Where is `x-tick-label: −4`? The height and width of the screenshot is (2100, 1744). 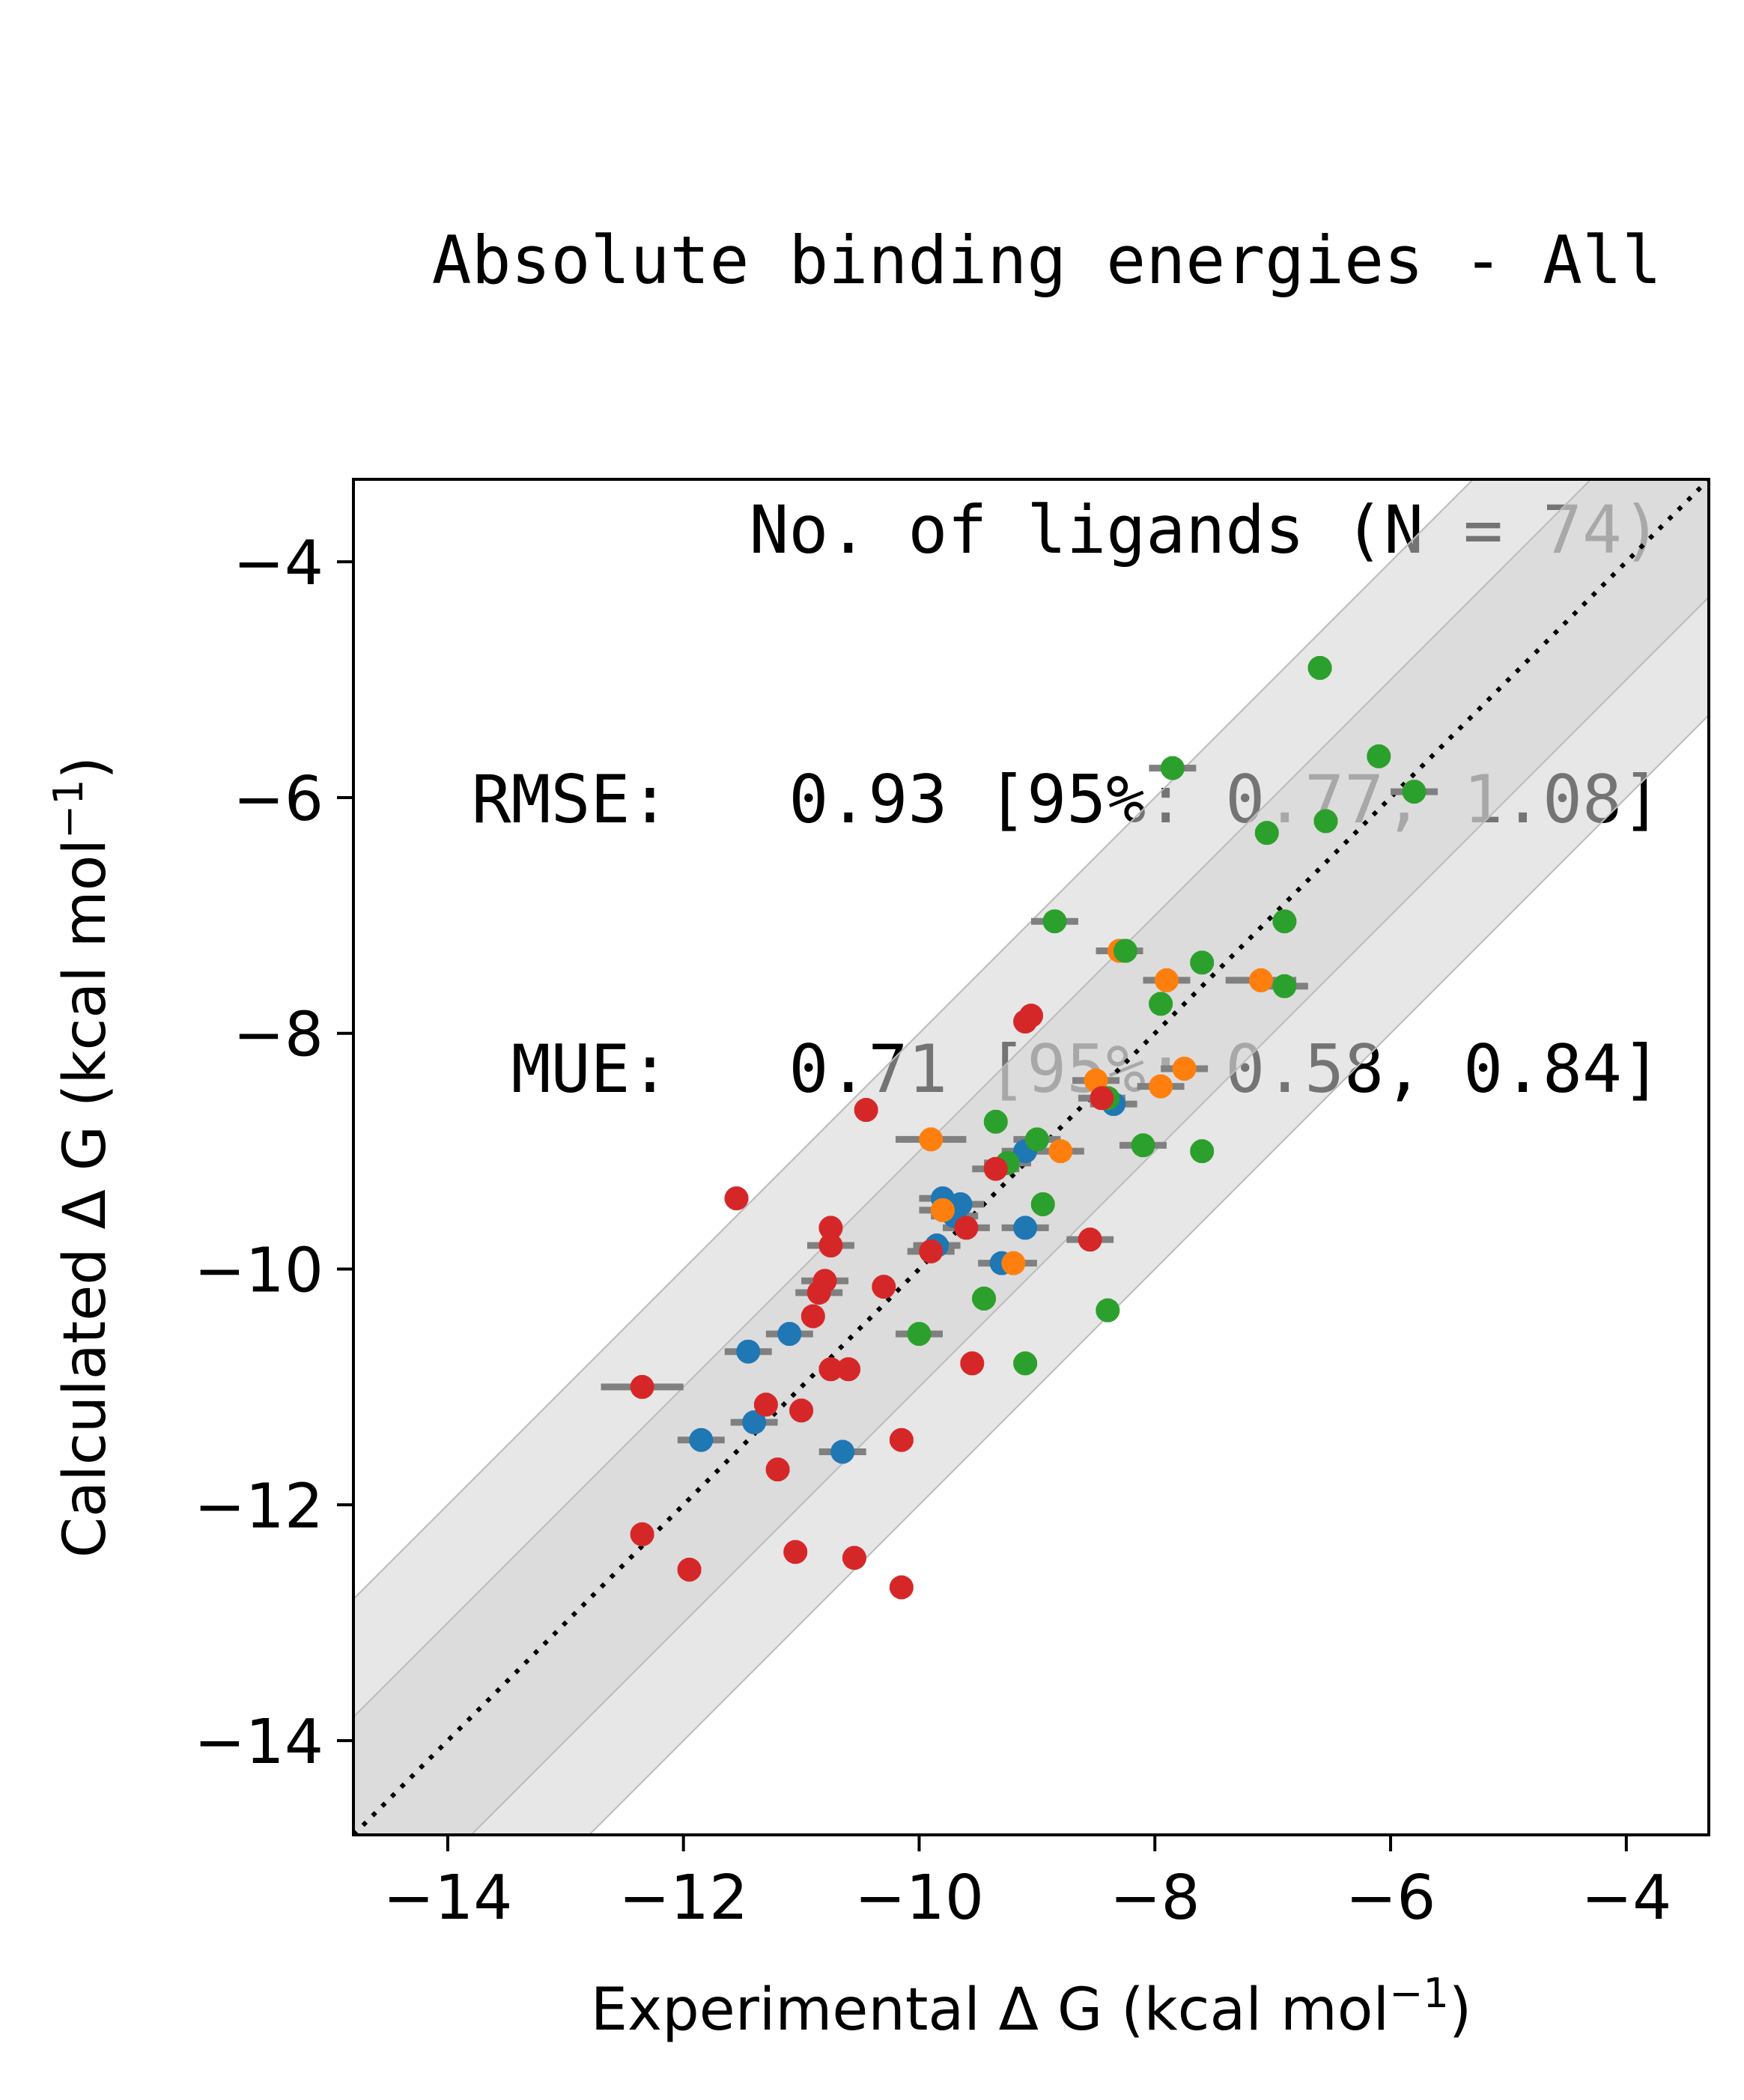 x-tick-label: −4 is located at coordinates (1626, 1899).